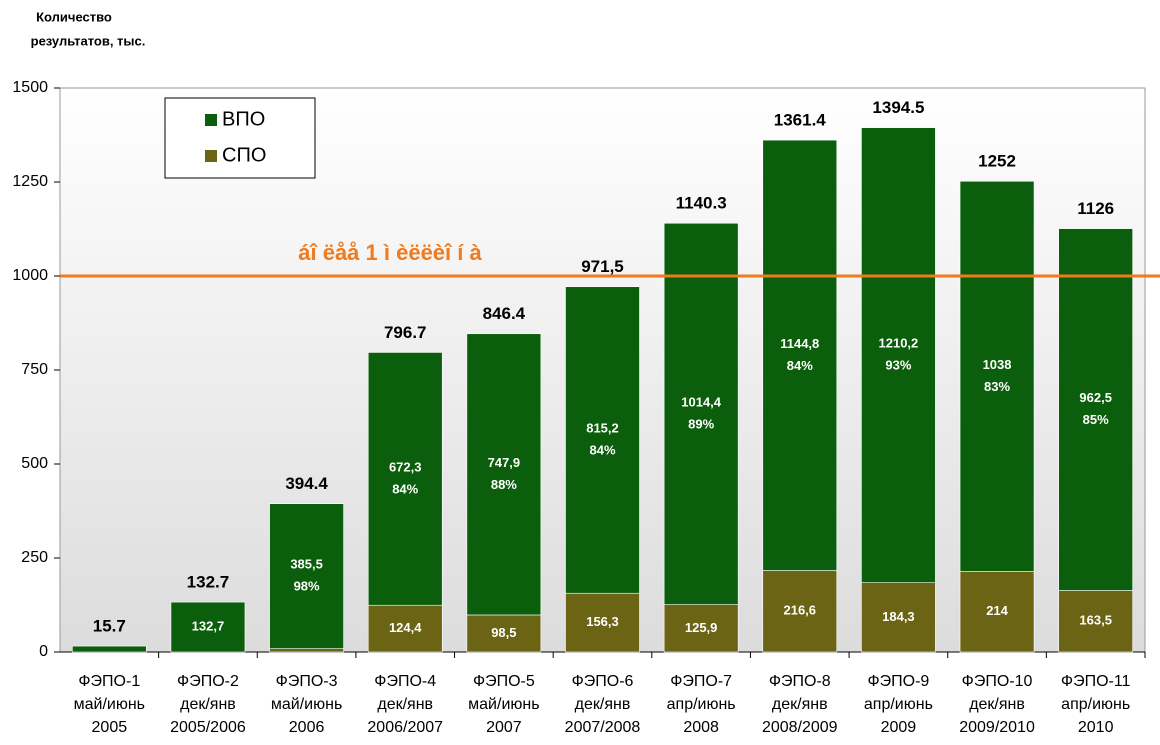 The image size is (1160, 745). I want to click on x-tick-label: ФЭПО-3, so click(307, 681).